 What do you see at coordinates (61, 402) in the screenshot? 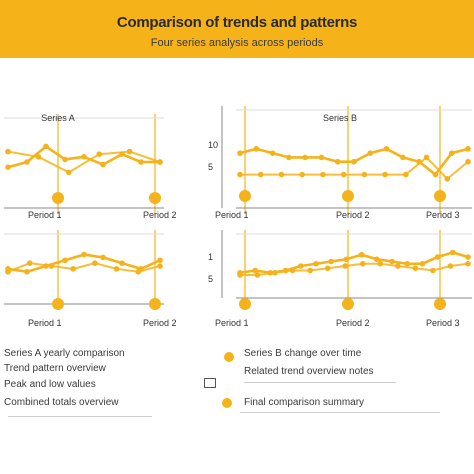
I see `legend-left-row-4: Combined totals overview` at bounding box center [61, 402].